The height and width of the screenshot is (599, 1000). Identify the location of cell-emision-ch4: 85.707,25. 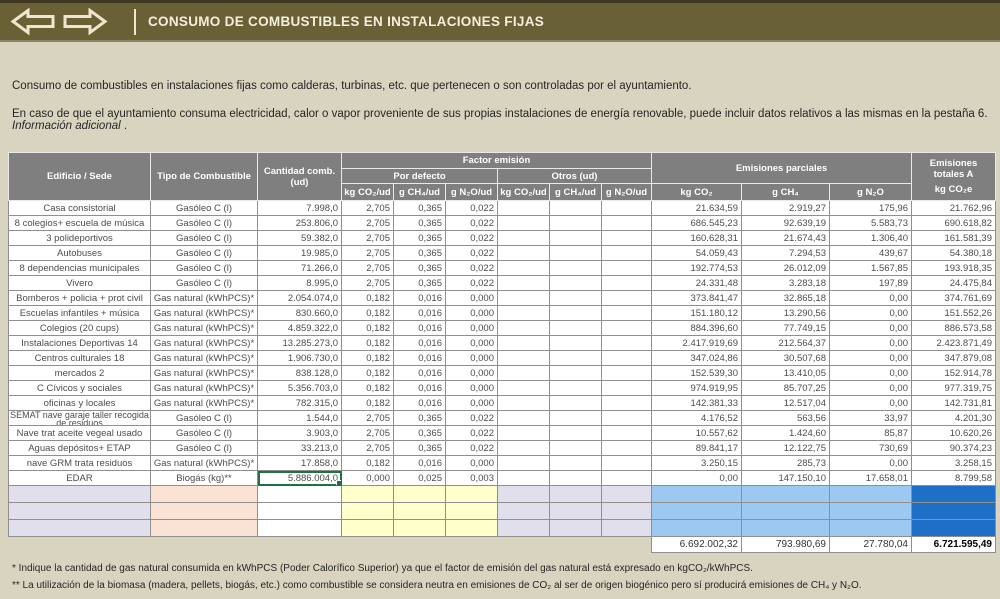
(785, 388).